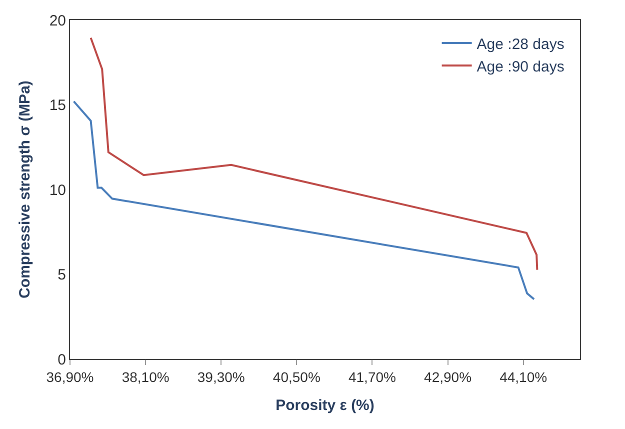  Describe the element at coordinates (448, 376) in the screenshot. I see `x-tick-label: 42,90%` at that location.